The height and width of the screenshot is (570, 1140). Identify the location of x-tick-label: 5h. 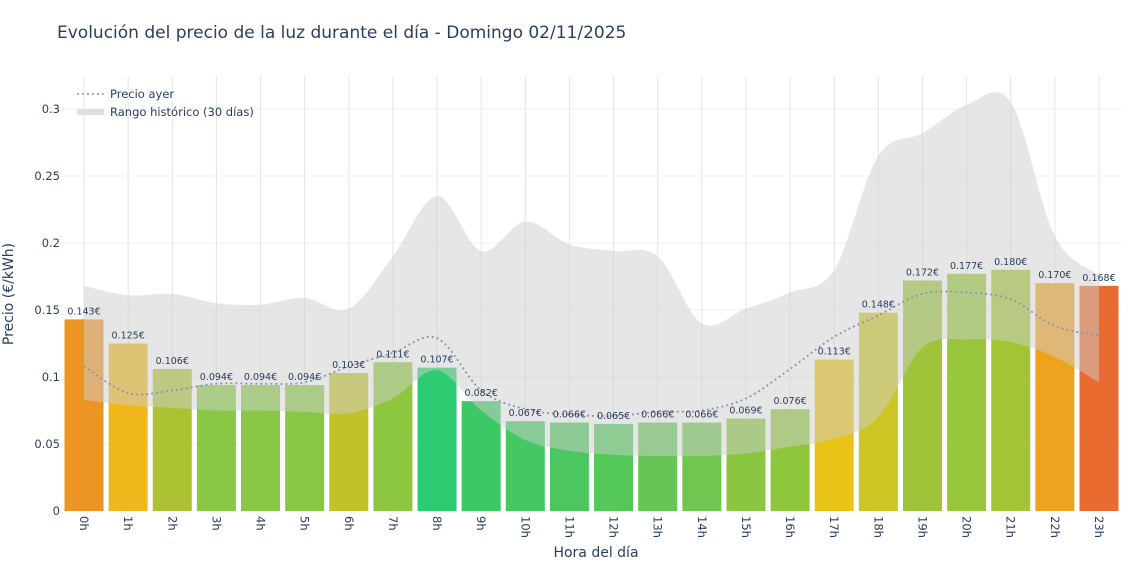
(305, 523).